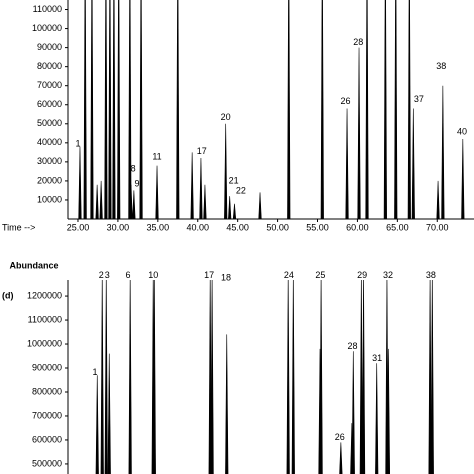 The width and height of the screenshot is (474, 474). What do you see at coordinates (357, 227) in the screenshot?
I see `x-tick-label: 60.00` at bounding box center [357, 227].